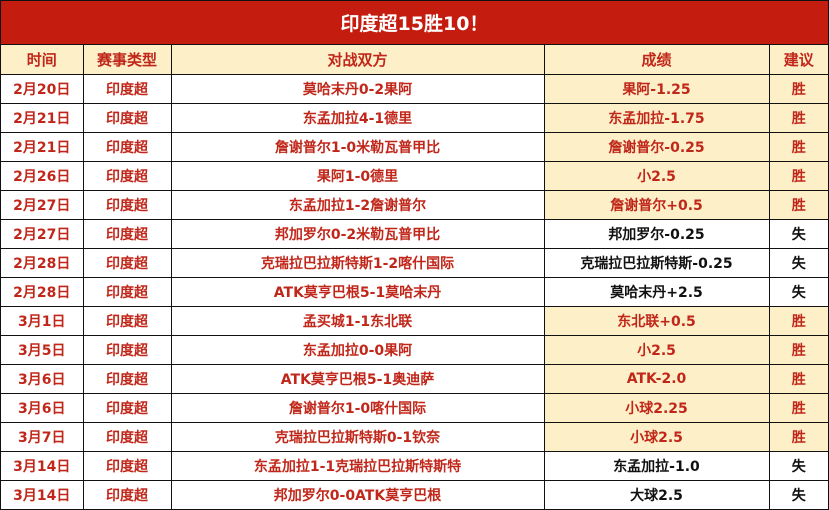 This screenshot has width=829, height=510. I want to click on result-cell: 詹谢普尔-0.25, so click(656, 147).